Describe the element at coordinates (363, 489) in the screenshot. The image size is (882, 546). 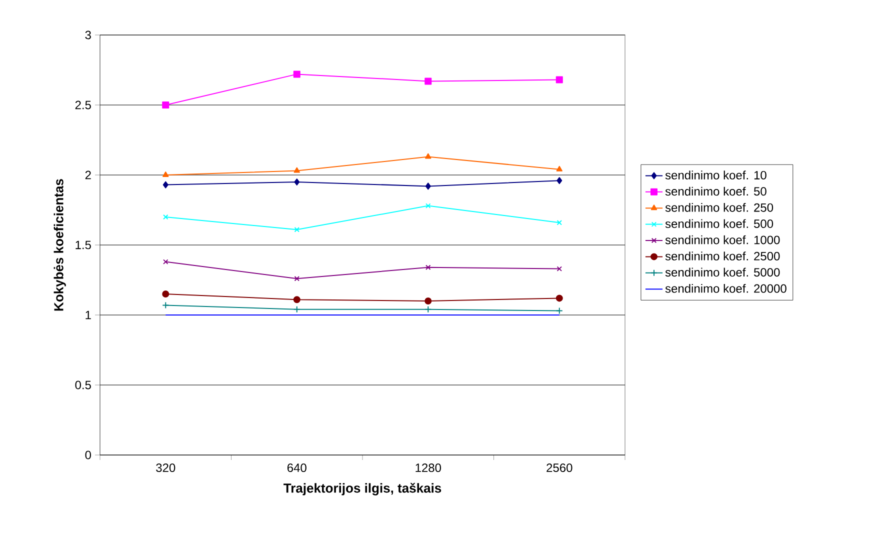
I see `x-axis-title: Trajektorijos ilgis, taškais` at that location.